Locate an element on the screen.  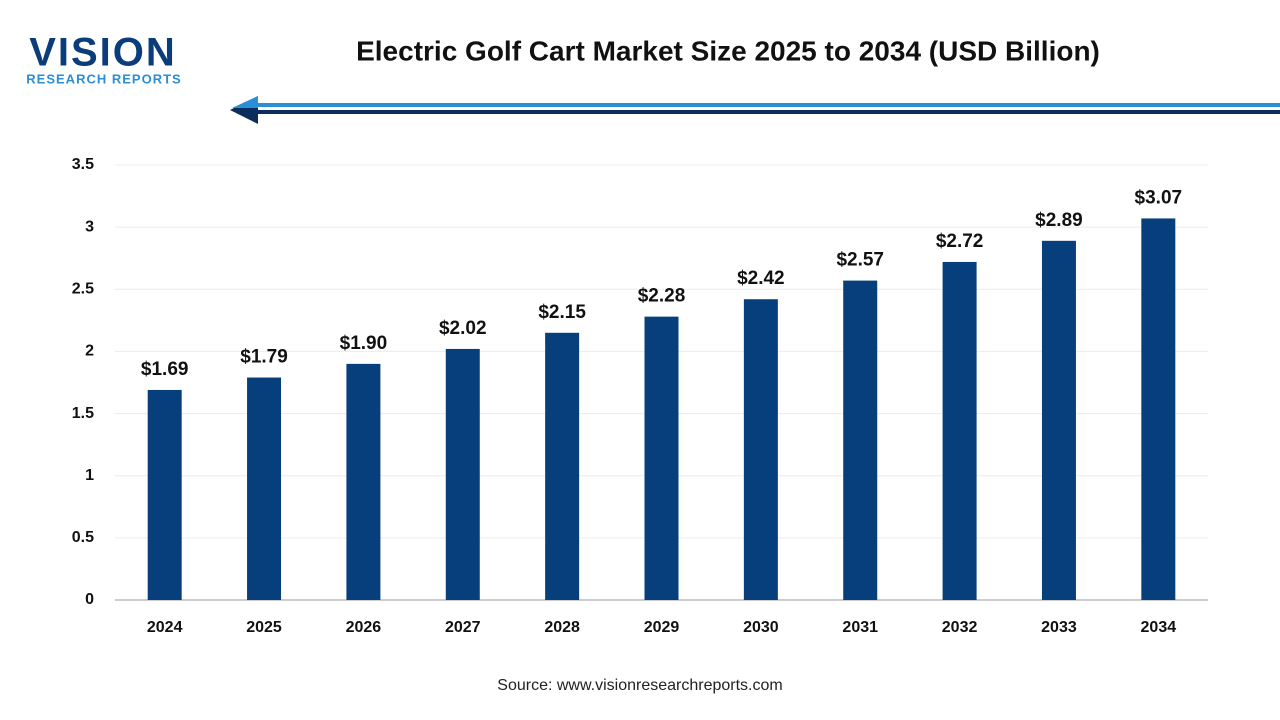
x-tick-label: 2024 is located at coordinates (165, 627).